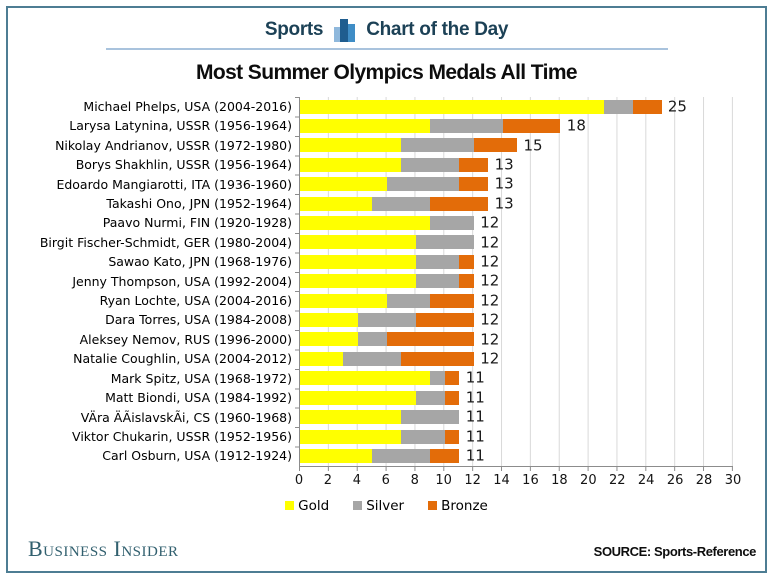  What do you see at coordinates (183, 165) in the screenshot?
I see `category-label: Borys Shakhlin, USSR (1956-1964)` at bounding box center [183, 165].